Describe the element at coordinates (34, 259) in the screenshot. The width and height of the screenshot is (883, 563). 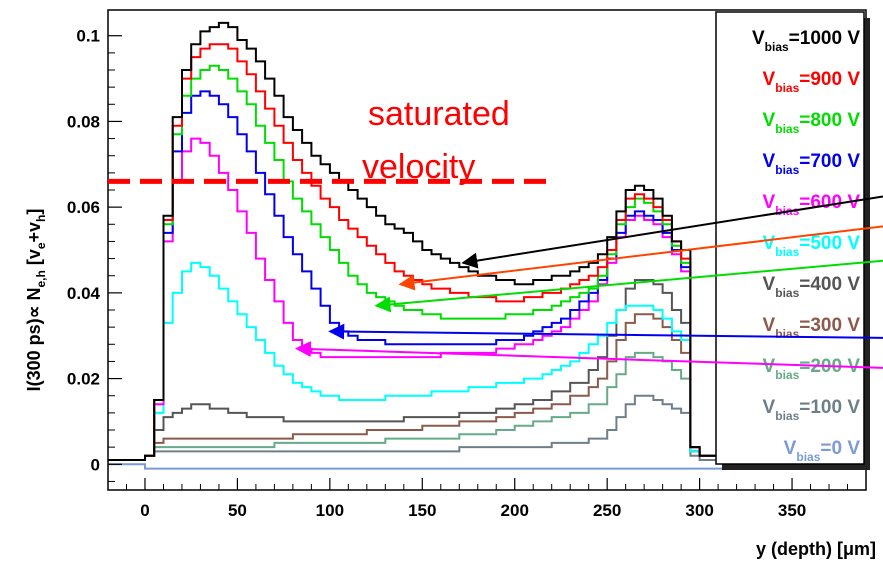
I see `y-axis-title-tail: [v` at that location.